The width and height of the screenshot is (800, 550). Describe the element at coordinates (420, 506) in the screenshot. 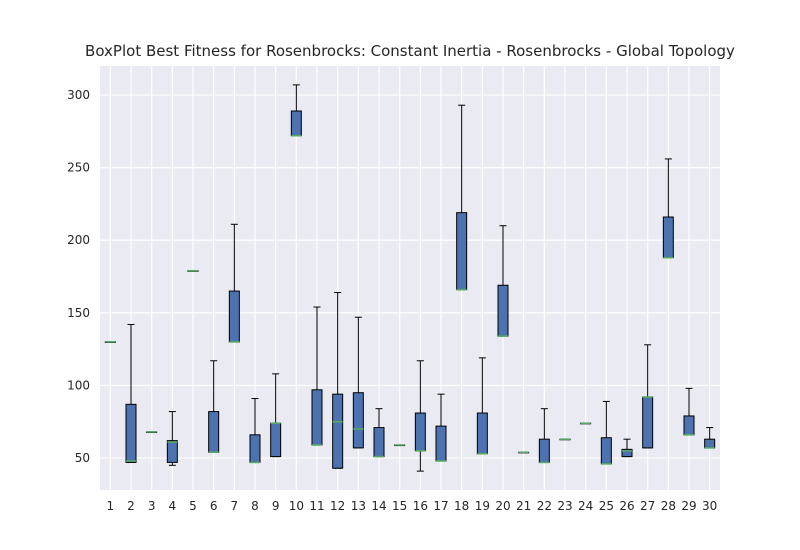

I see `x-tick-label: 16` at that location.